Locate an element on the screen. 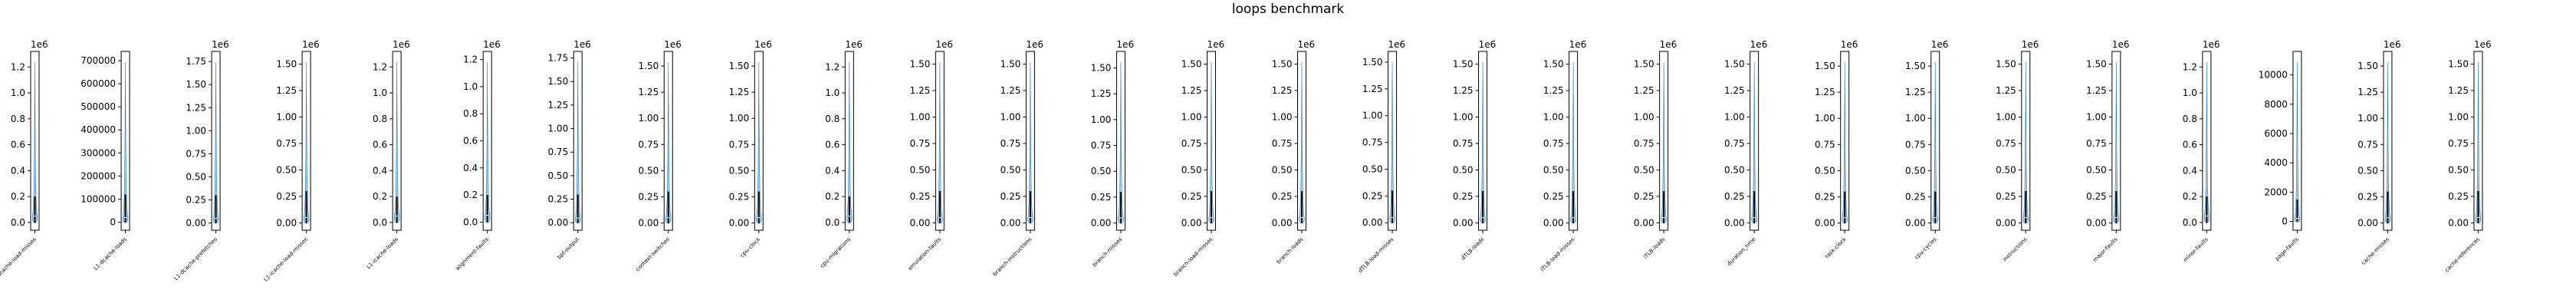 This screenshot has height=307, width=2576. y-tick-label: 10000 is located at coordinates (2273, 75).